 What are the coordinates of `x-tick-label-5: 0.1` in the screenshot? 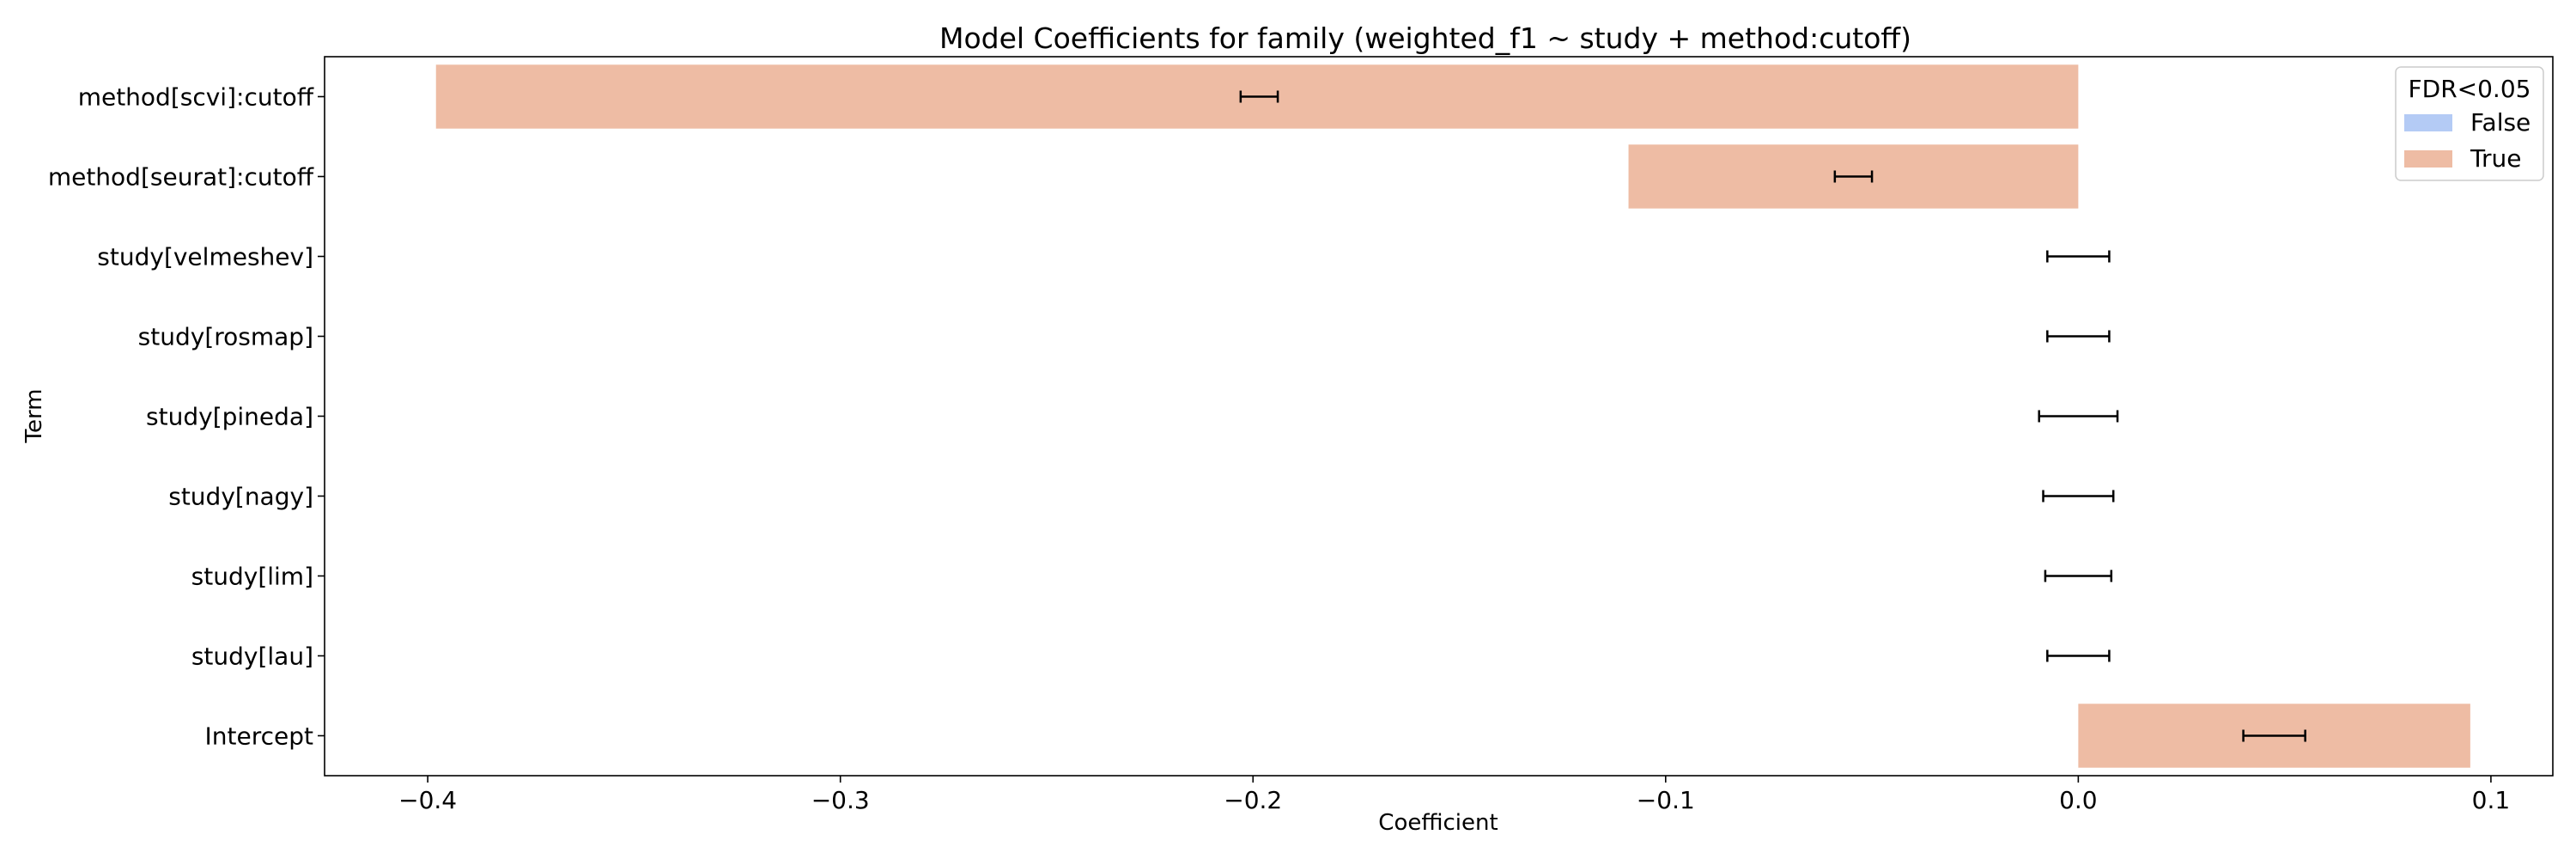 It's located at (2492, 800).